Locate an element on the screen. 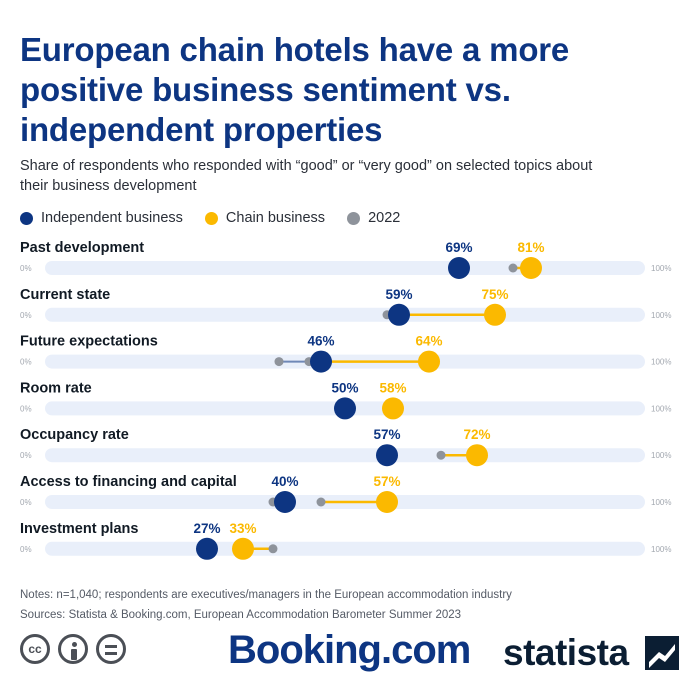  chain-value-label: 72% is located at coordinates (476, 434).